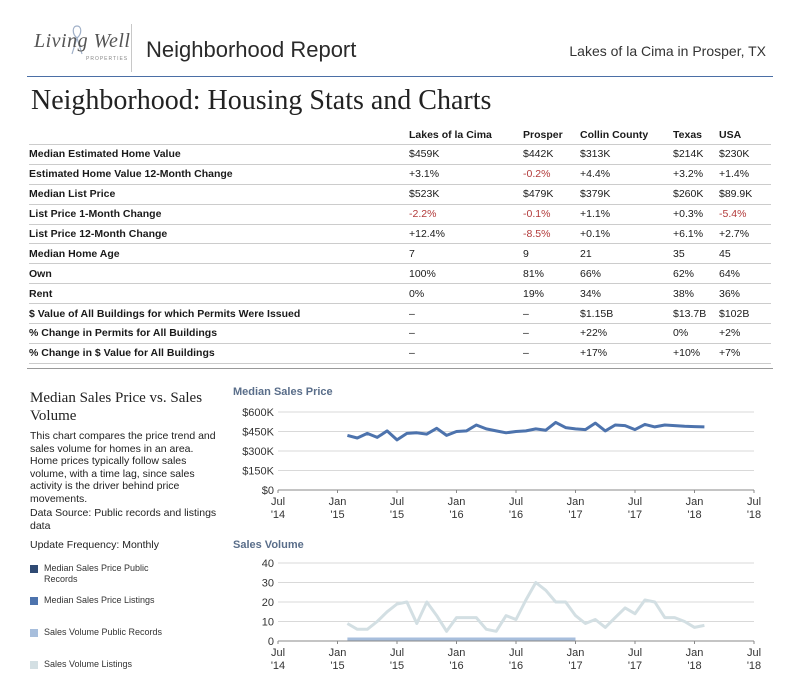  What do you see at coordinates (525, 607) in the screenshot?
I see `series-line` at bounding box center [525, 607].